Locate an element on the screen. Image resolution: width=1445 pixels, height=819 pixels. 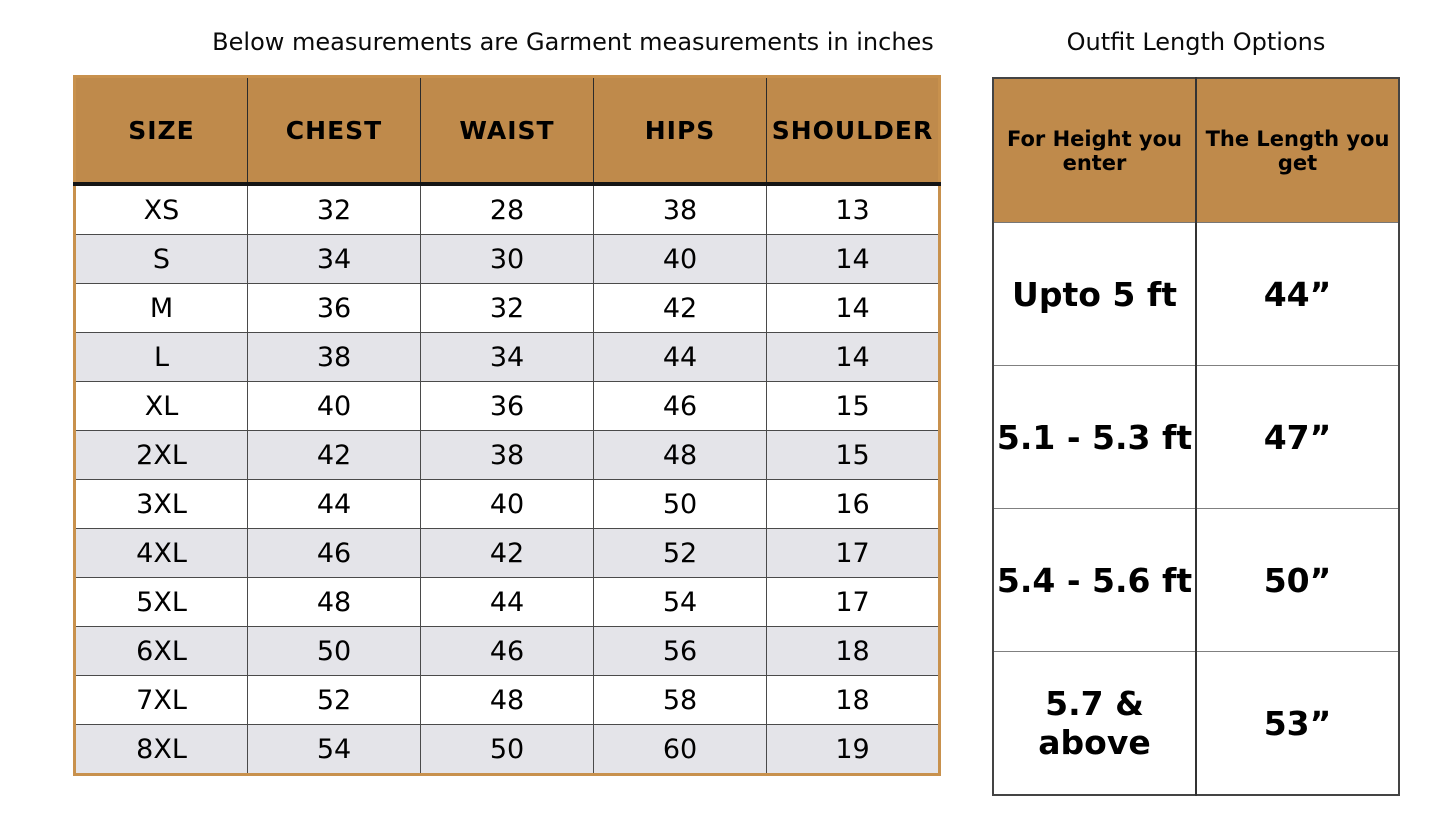
cell: 5.1 - 5.3 ft is located at coordinates (1094, 437).